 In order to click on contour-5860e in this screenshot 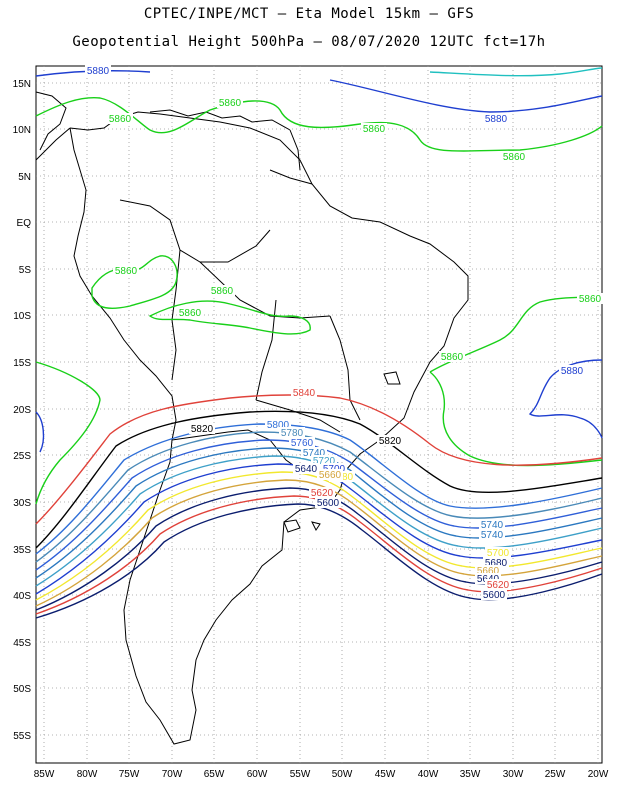, I will do `click(516, 419)`.